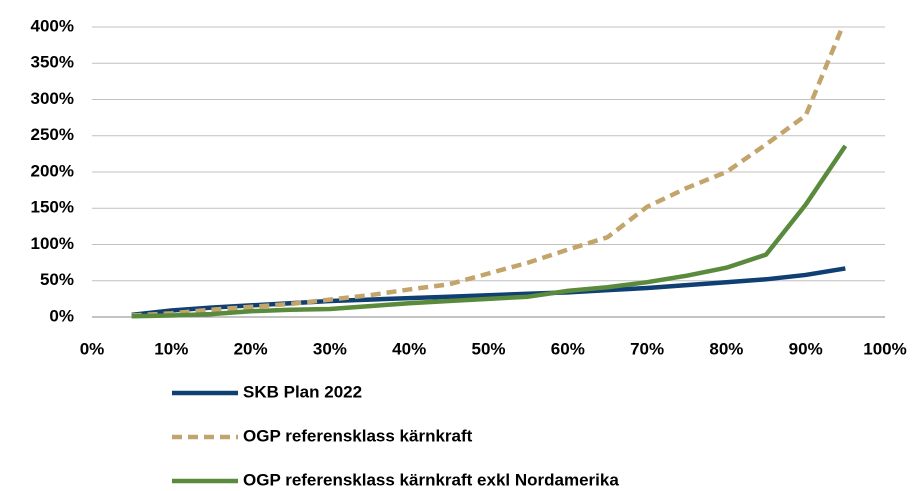  What do you see at coordinates (568, 348) in the screenshot?
I see `x-tick-label: 60%` at bounding box center [568, 348].